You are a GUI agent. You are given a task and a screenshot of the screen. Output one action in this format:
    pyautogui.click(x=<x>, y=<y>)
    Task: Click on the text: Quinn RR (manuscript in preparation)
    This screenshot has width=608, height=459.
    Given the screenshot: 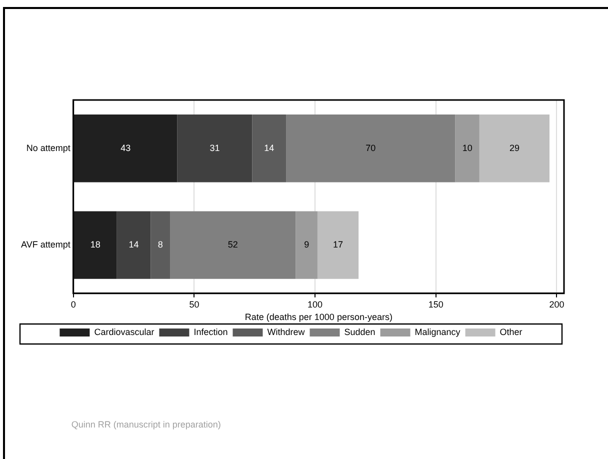 What is the action you would take?
    pyautogui.click(x=146, y=424)
    